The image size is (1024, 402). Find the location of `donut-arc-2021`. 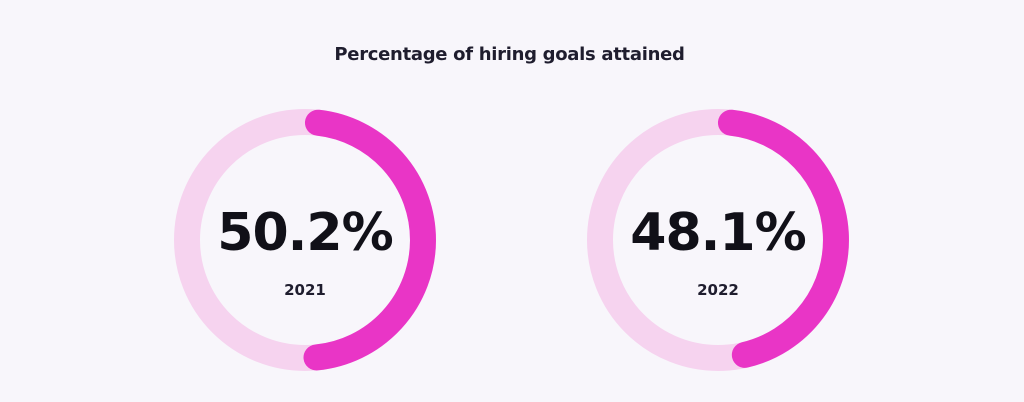

donut-arc-2021 is located at coordinates (369, 240).